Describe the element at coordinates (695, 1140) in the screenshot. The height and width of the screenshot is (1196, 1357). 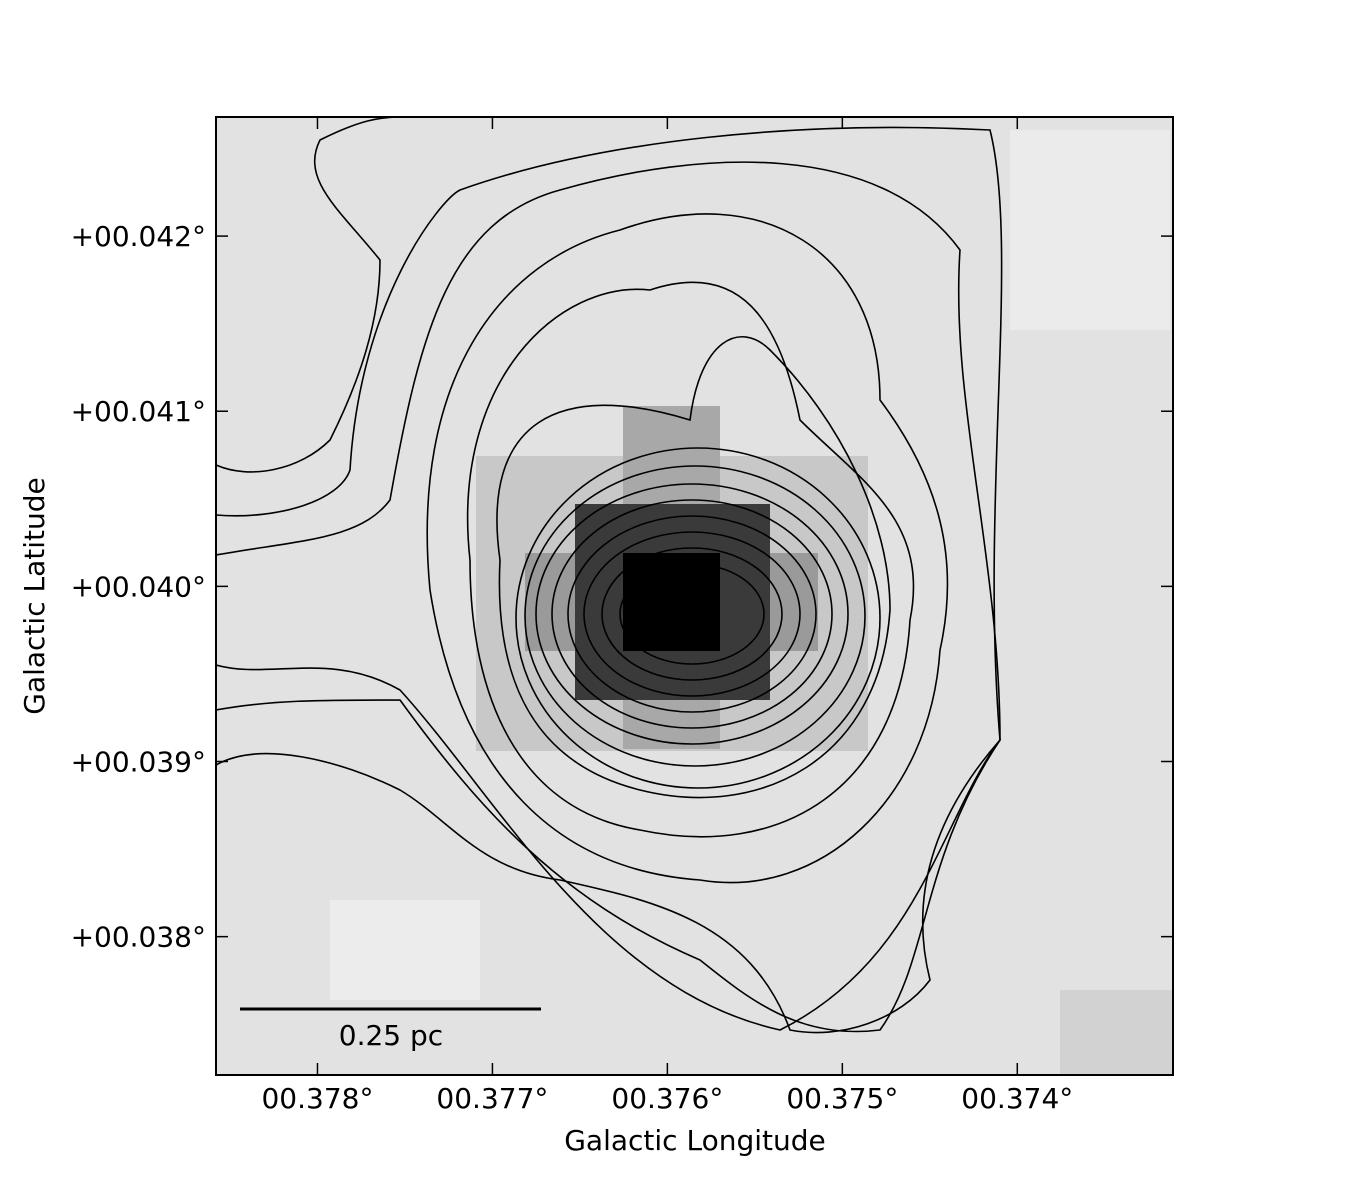
I see `x-axis-label: Galactic Longitude` at that location.